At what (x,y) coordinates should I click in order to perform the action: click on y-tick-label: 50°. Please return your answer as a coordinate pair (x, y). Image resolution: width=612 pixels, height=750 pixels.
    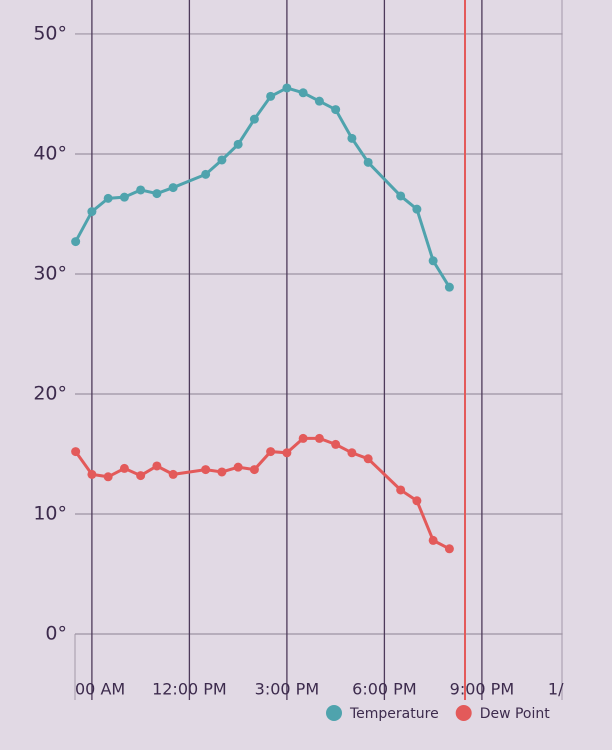
    Looking at the image, I should click on (50, 33).